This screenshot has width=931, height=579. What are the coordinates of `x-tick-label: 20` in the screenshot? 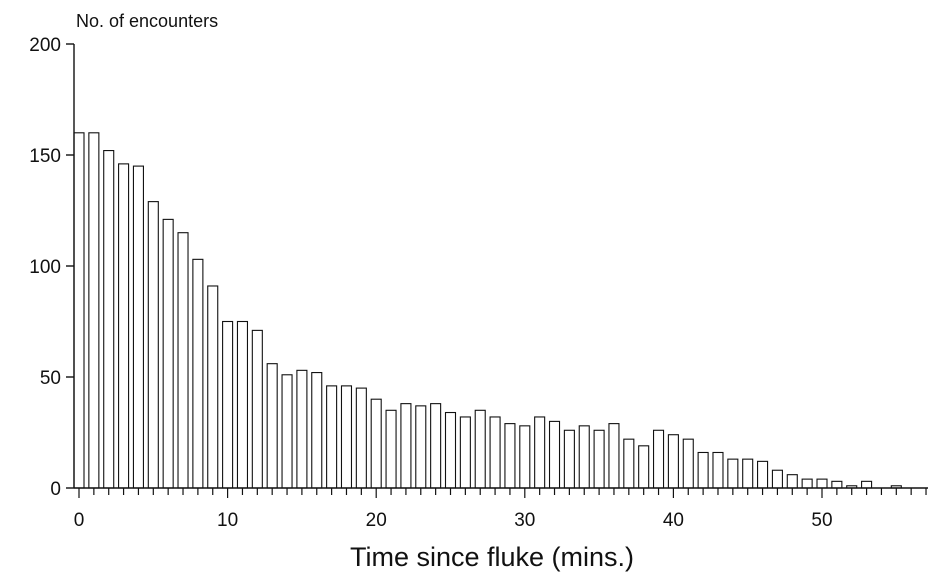 It's located at (376, 520).